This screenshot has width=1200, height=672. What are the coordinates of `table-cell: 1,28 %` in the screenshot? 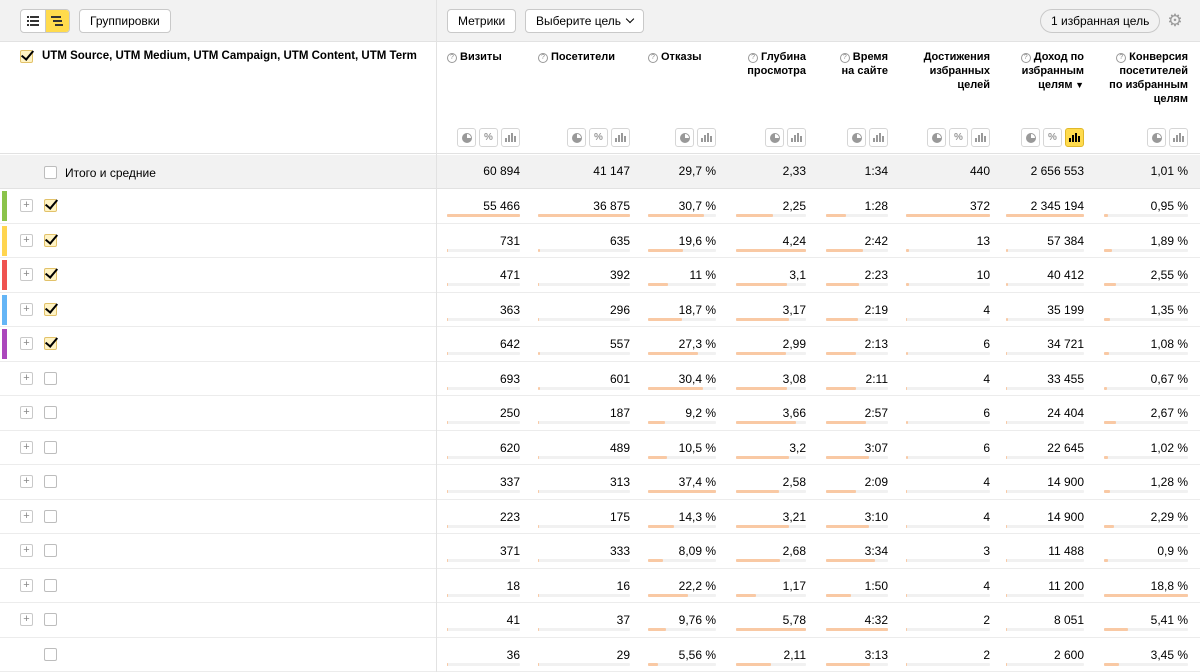 It's located at (1169, 482).